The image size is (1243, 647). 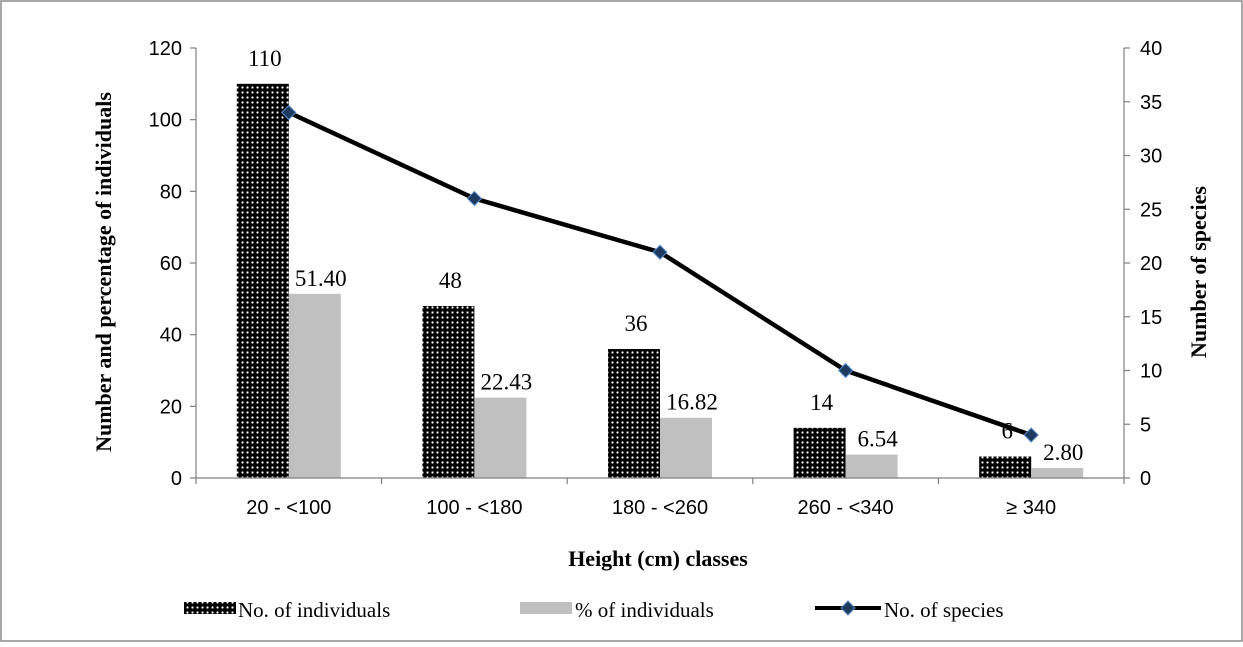 What do you see at coordinates (171, 192) in the screenshot?
I see `y-tick-label: 80` at bounding box center [171, 192].